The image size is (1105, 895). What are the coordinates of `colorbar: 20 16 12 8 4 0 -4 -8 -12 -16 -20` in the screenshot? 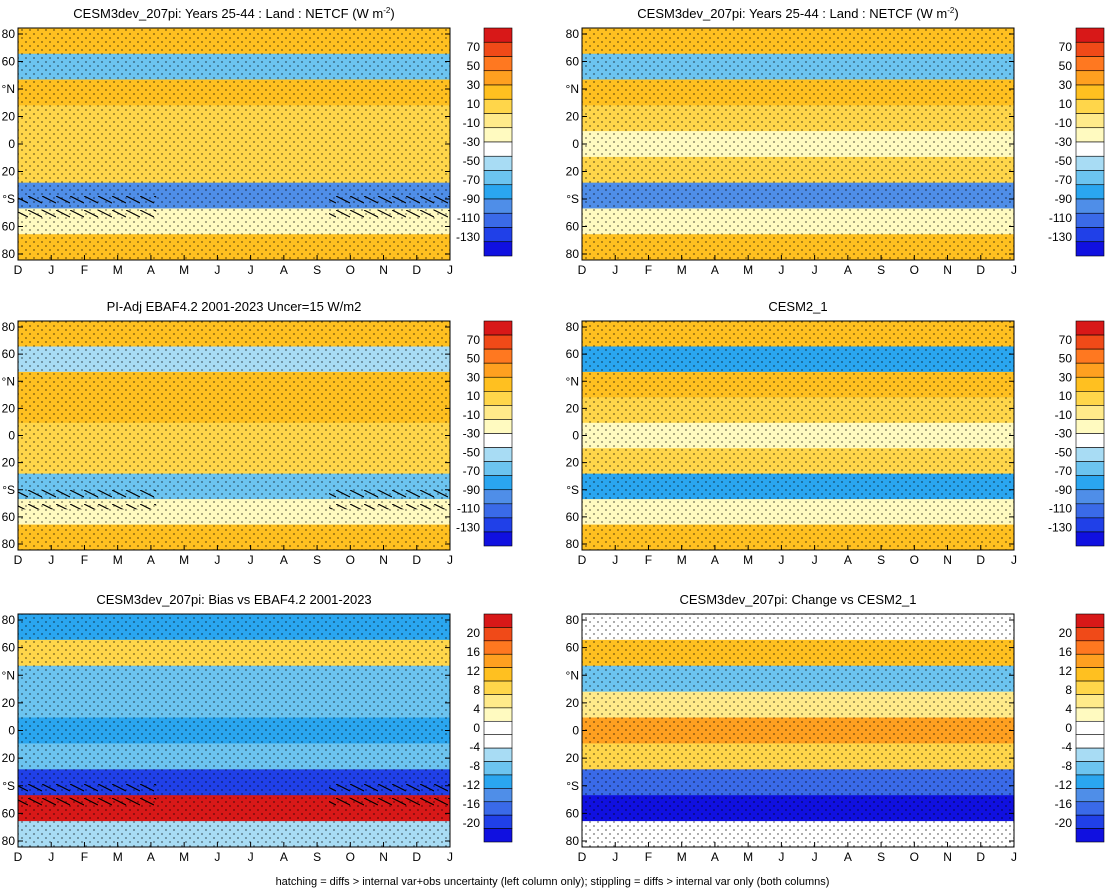 It's located at (488, 728).